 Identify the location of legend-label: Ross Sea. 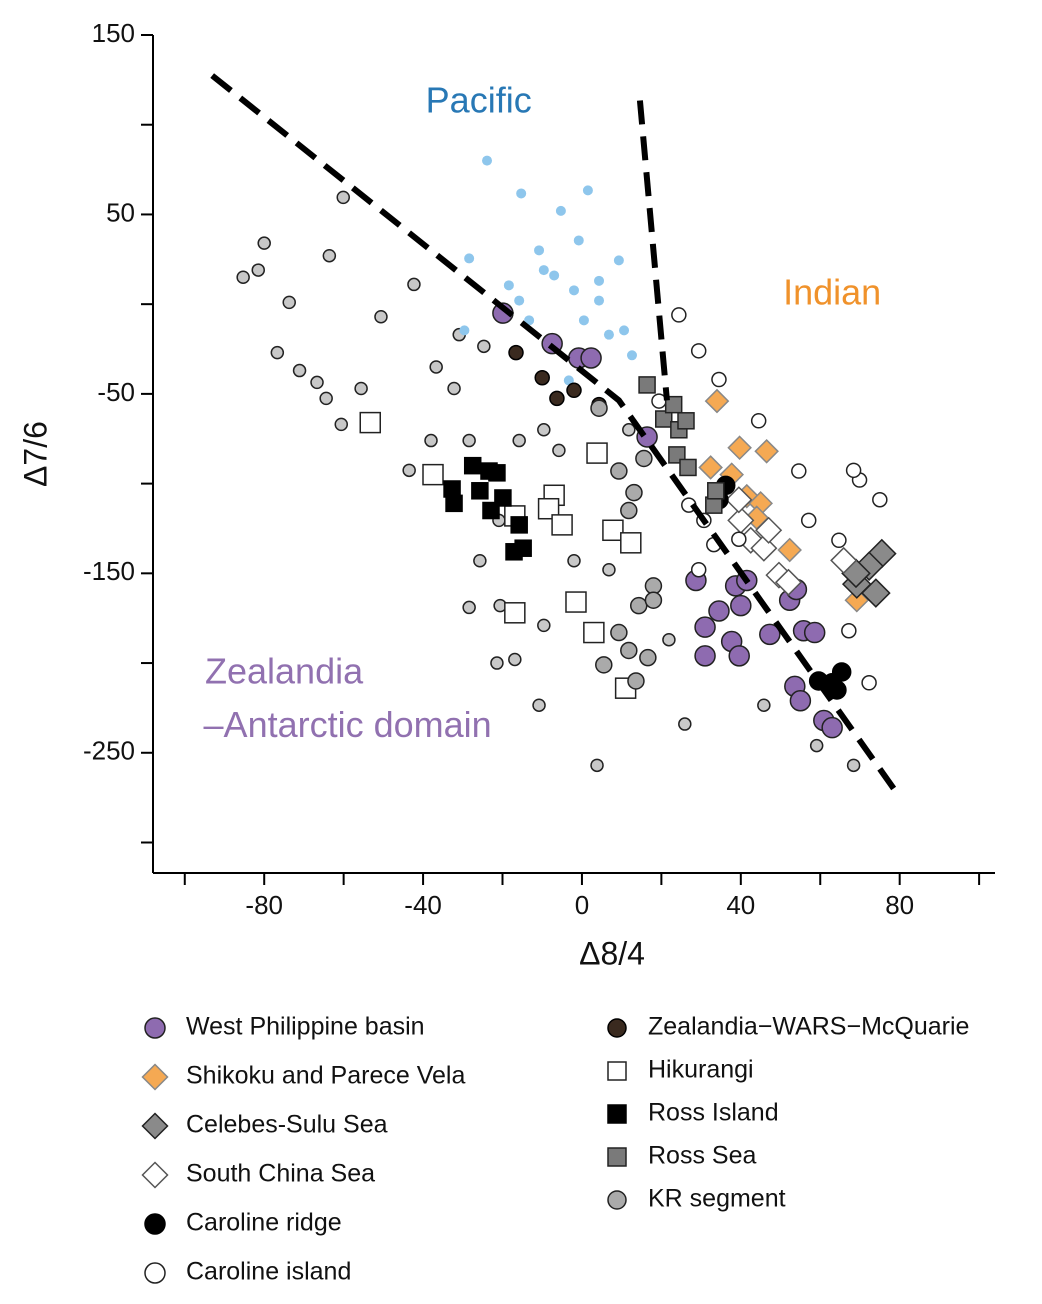
(702, 1156).